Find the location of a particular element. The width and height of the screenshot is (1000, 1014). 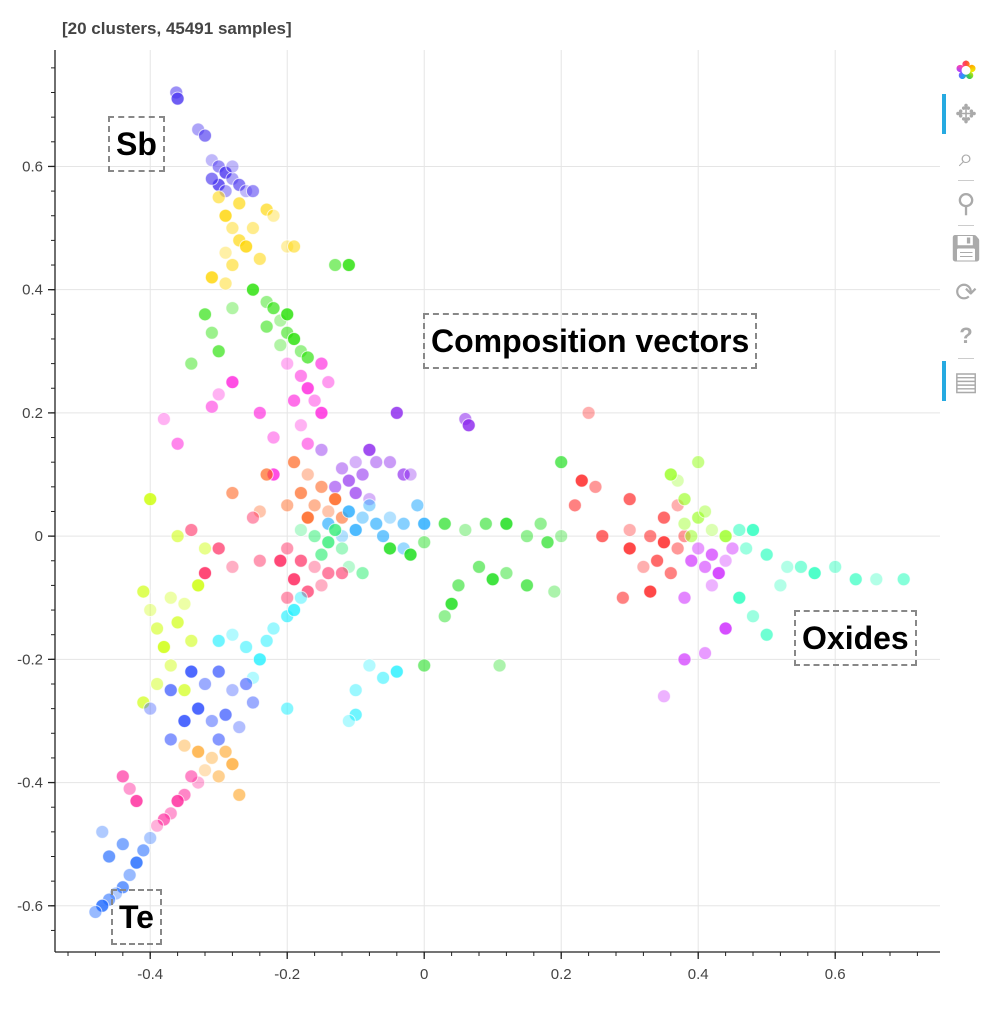

help-icon: ? is located at coordinates (966, 335).